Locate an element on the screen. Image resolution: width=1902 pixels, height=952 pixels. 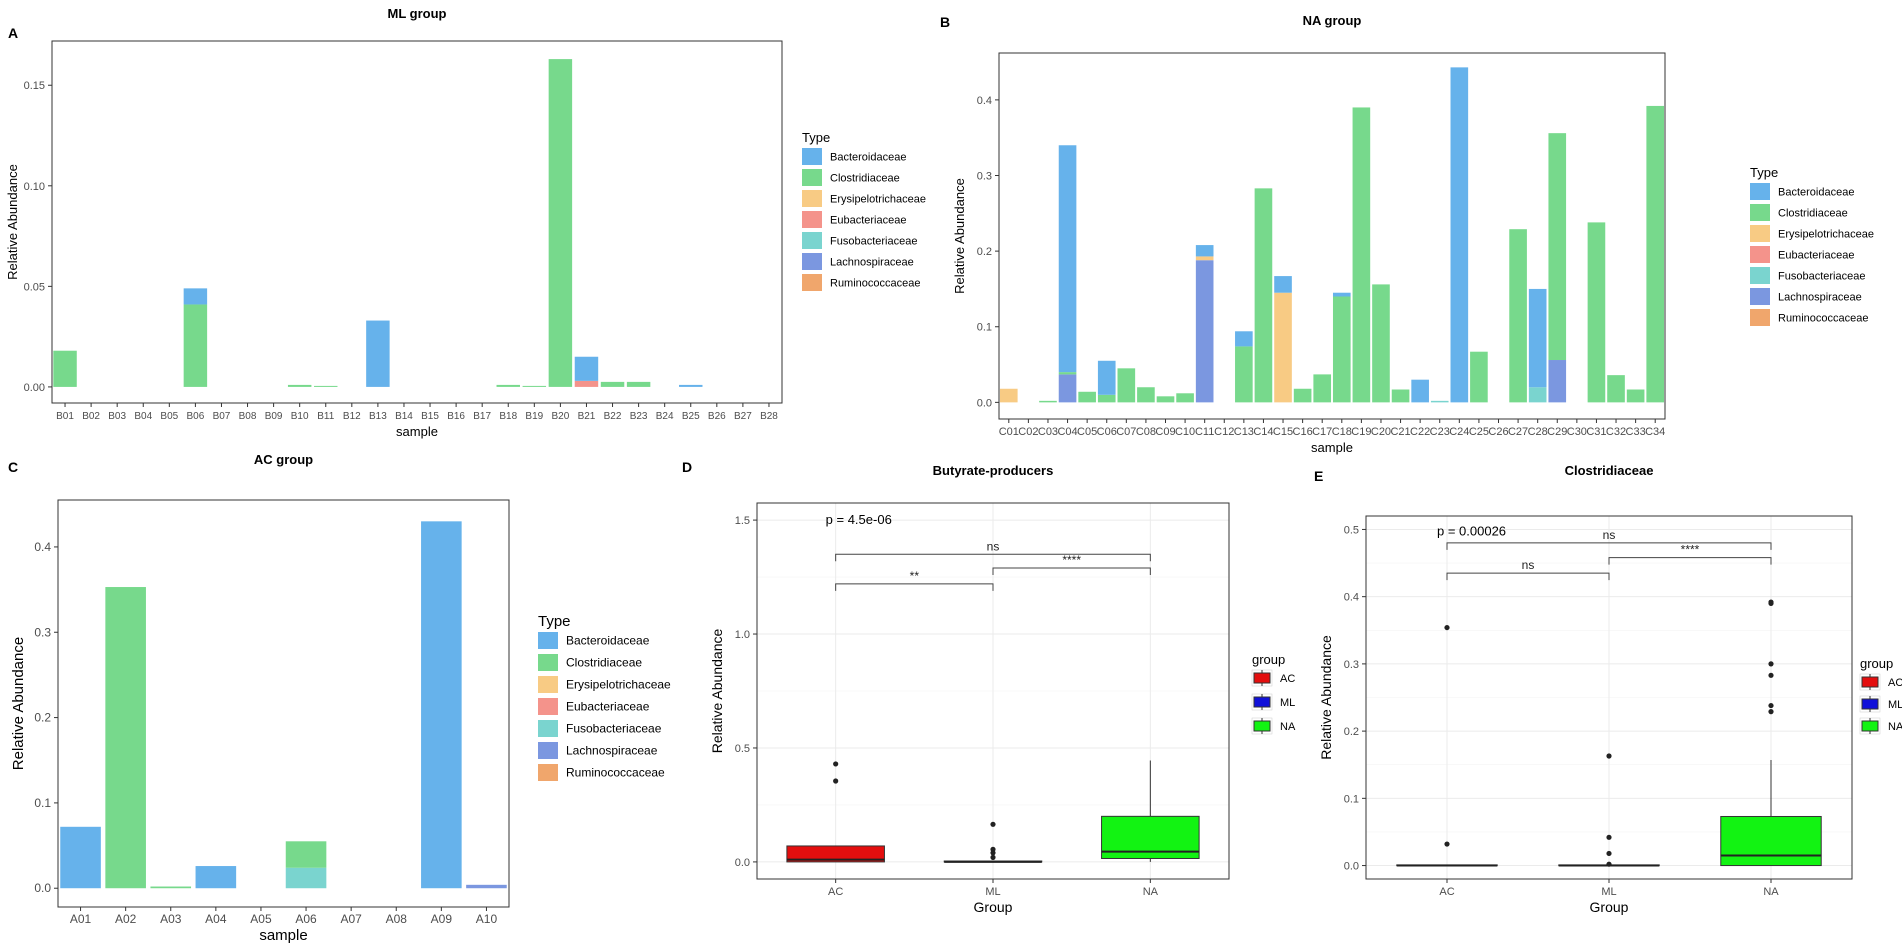
bar-c29-clostridiaceae is located at coordinates (1557, 247).